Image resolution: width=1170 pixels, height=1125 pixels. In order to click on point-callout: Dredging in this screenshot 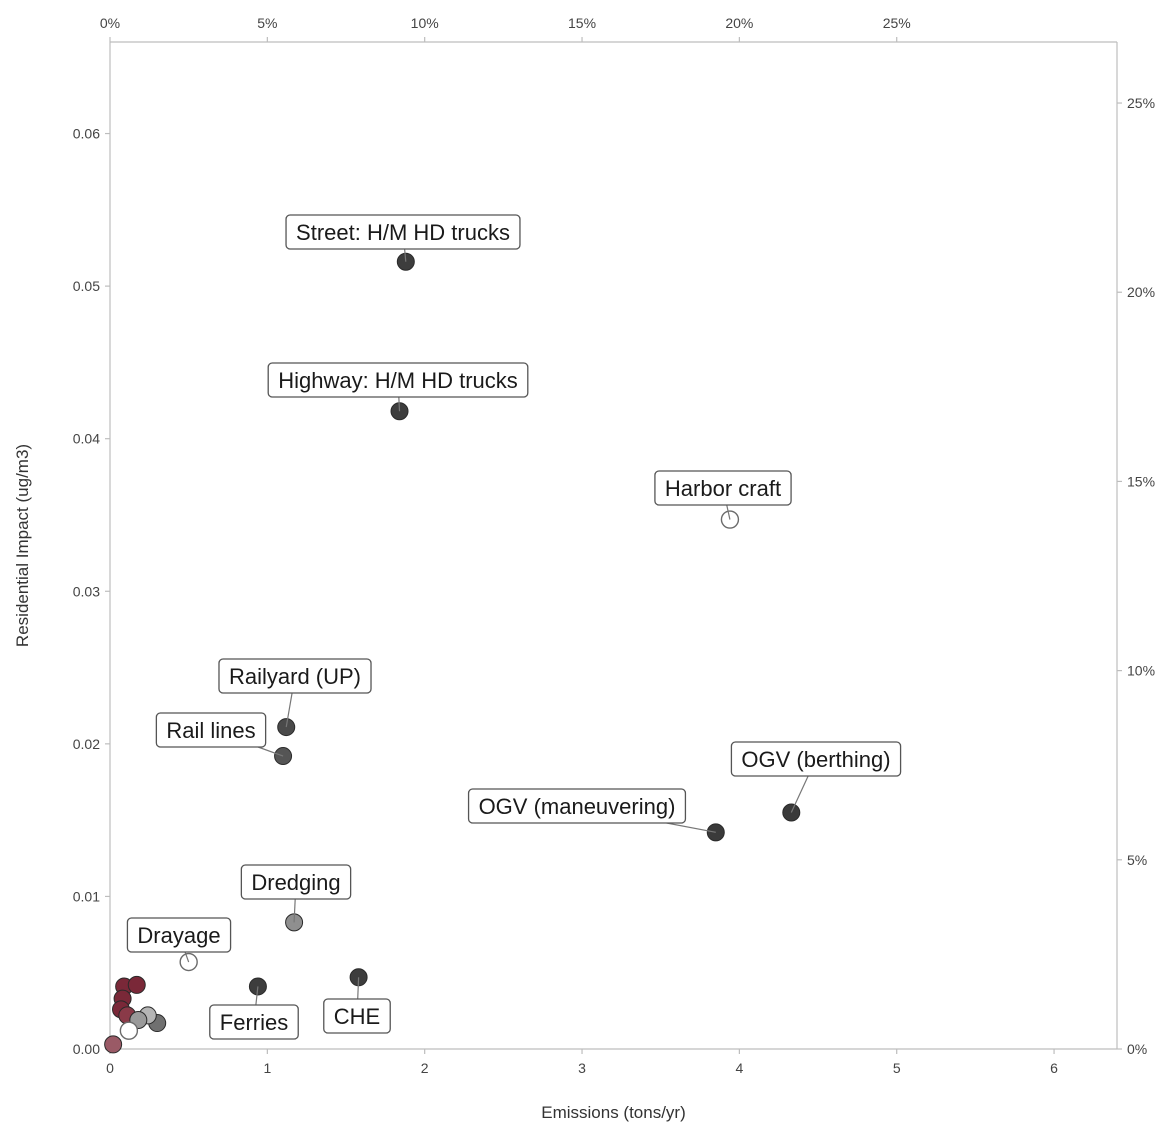, I will do `click(296, 893)`.